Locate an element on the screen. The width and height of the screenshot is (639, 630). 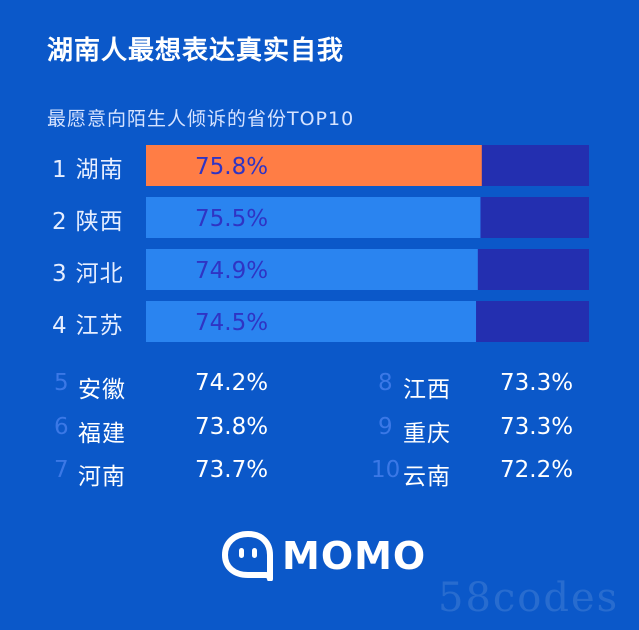
rank-number: 10 is located at coordinates (386, 470).